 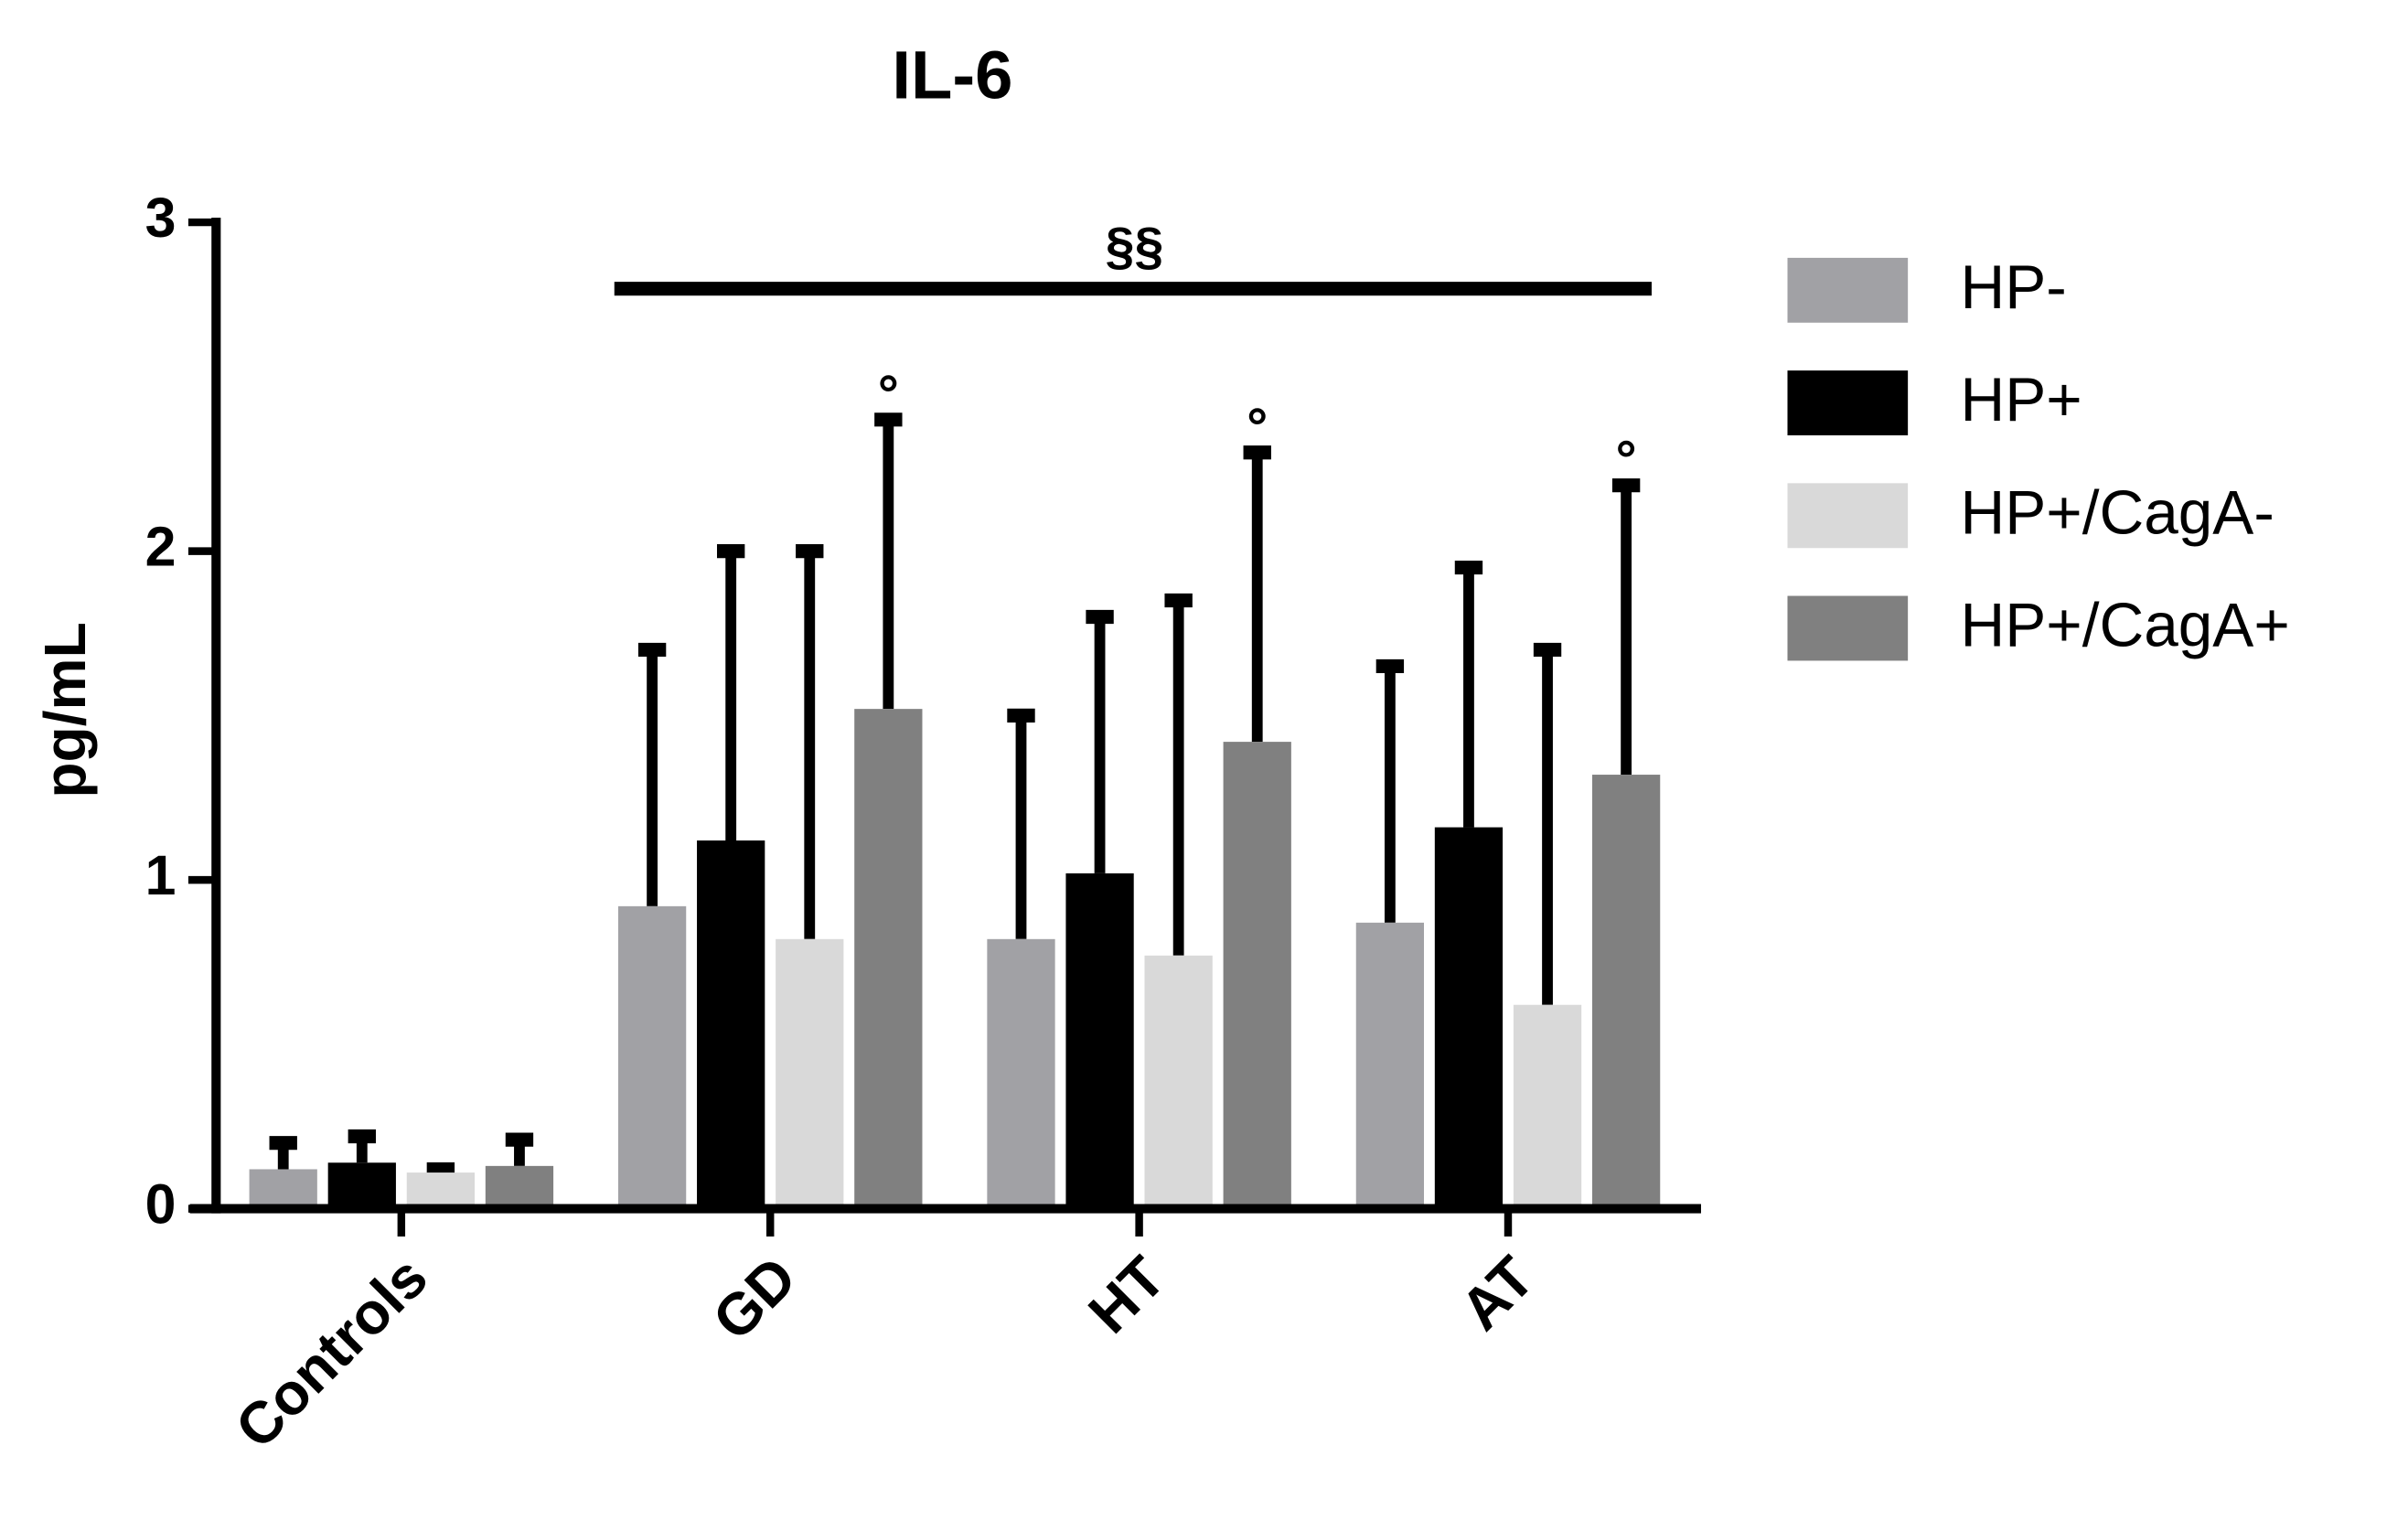 What do you see at coordinates (2125, 626) in the screenshot?
I see `legend-label: HP+/CagA+` at bounding box center [2125, 626].